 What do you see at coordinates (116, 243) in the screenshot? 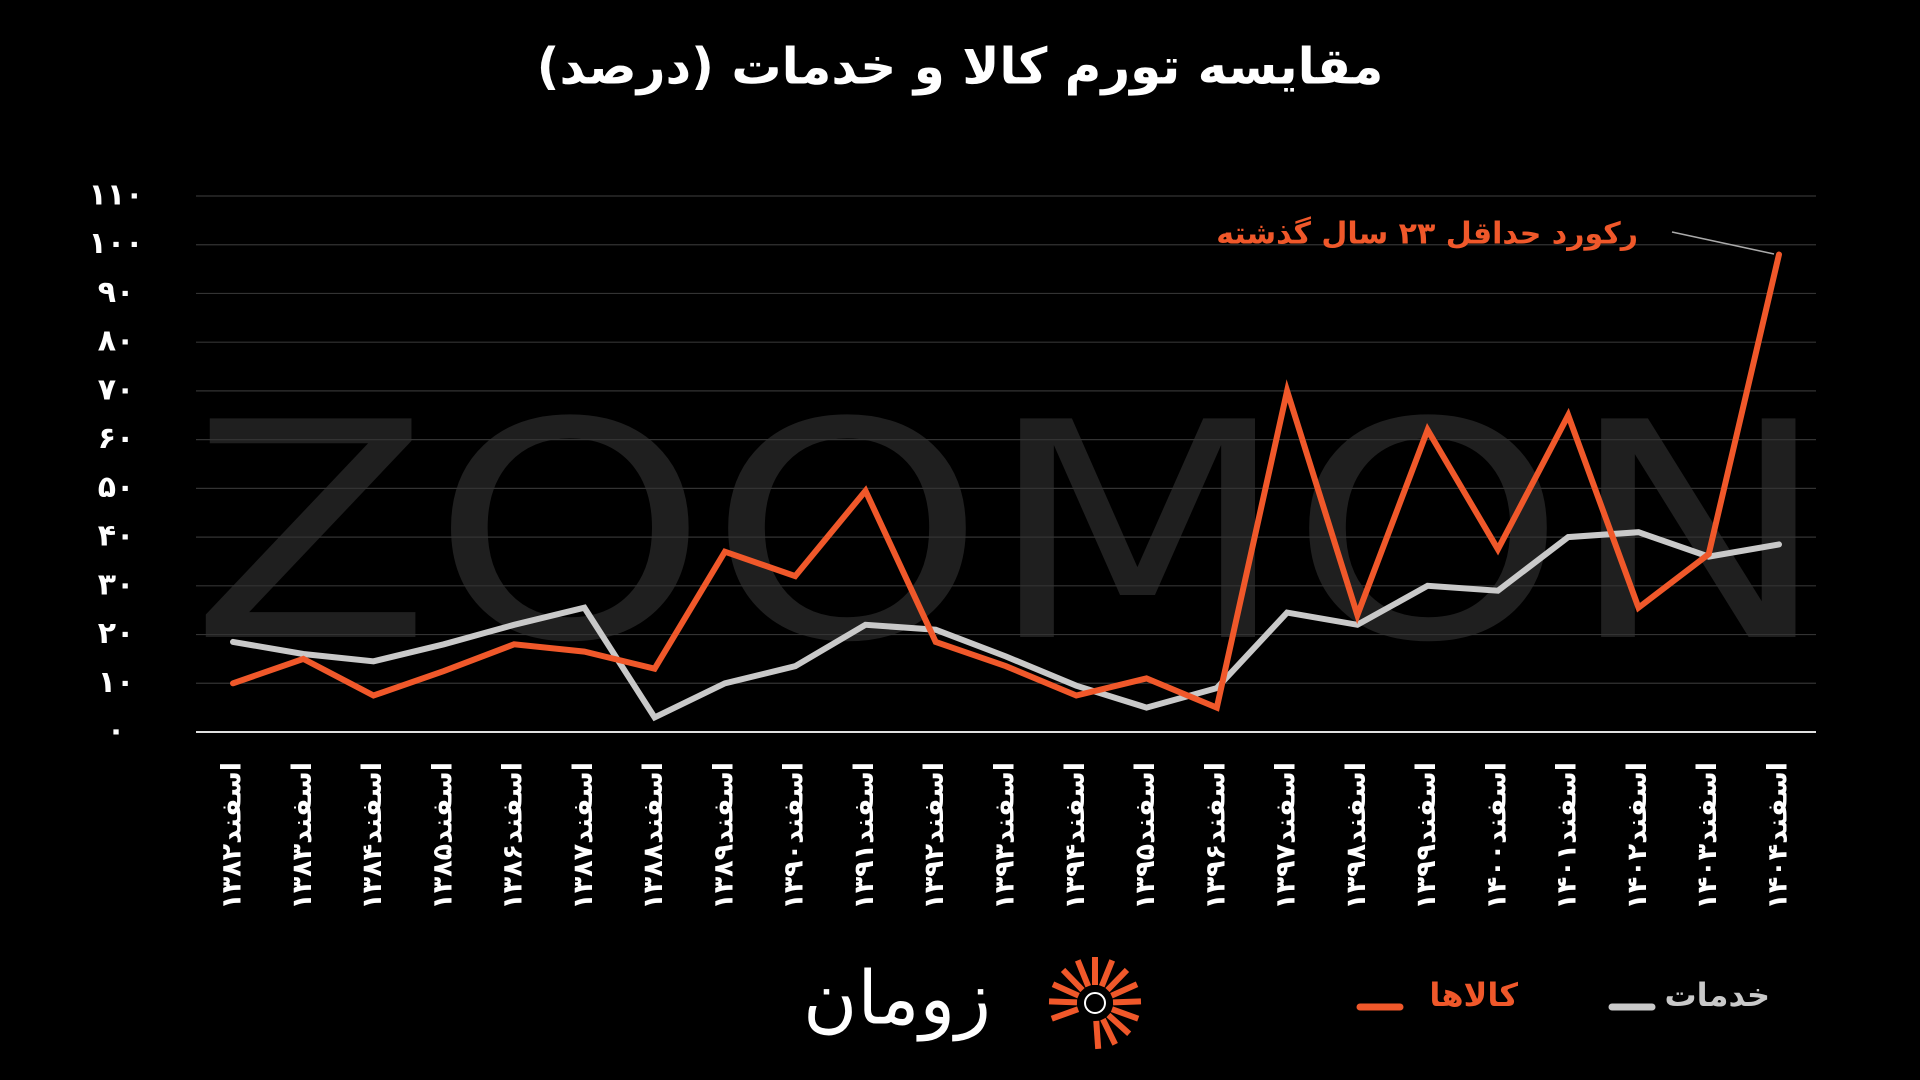
I see `y-tick-label: ۱۰۰` at bounding box center [116, 243].